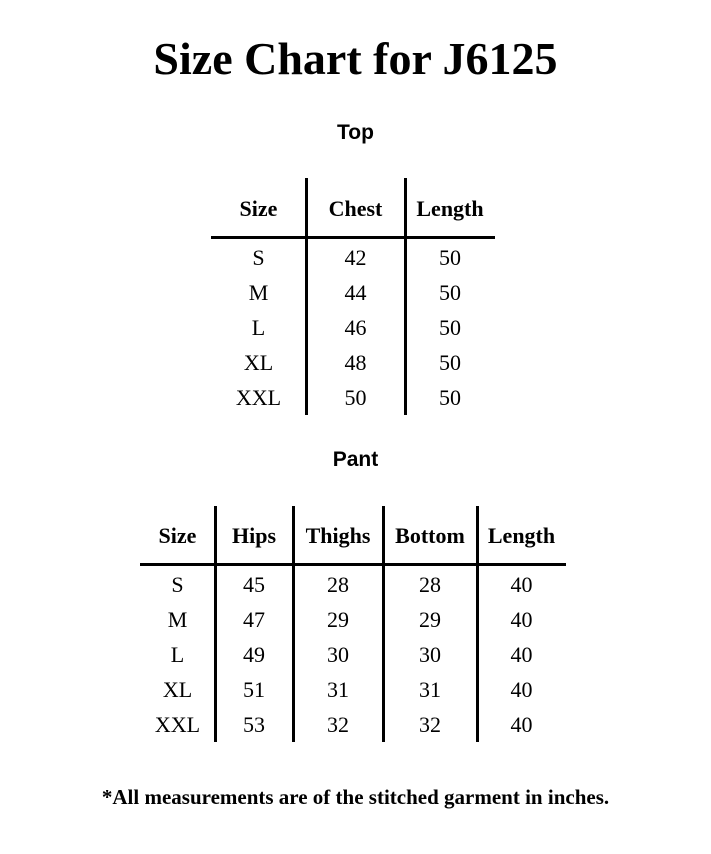 This screenshot has height=854, width=711. What do you see at coordinates (355, 257) in the screenshot?
I see `table-cell: 42` at bounding box center [355, 257].